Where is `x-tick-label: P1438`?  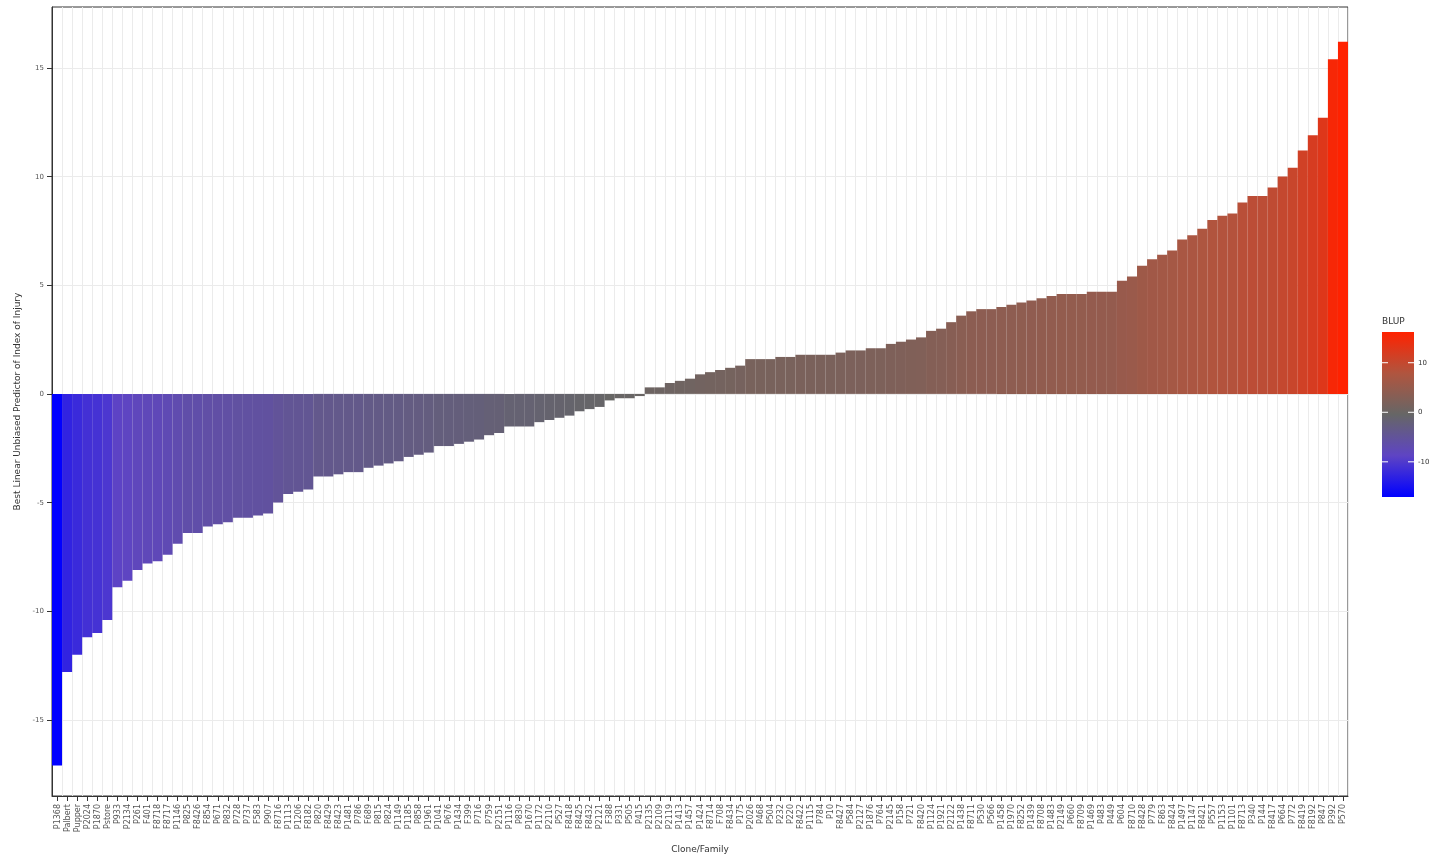 x-tick-label: P1438 is located at coordinates (961, 817).